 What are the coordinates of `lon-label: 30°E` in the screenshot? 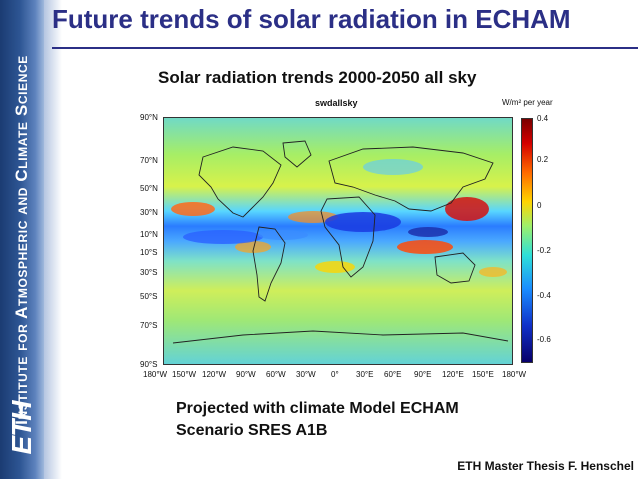 It's located at (365, 374).